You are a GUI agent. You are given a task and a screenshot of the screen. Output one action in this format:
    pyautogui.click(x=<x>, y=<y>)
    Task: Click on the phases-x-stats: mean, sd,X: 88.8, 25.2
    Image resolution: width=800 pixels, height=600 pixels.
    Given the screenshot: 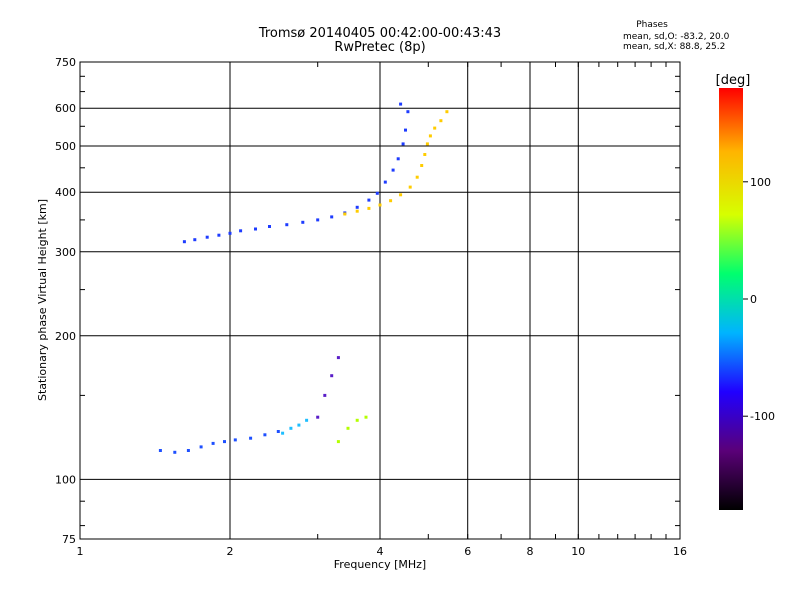 What is the action you would take?
    pyautogui.click(x=674, y=47)
    